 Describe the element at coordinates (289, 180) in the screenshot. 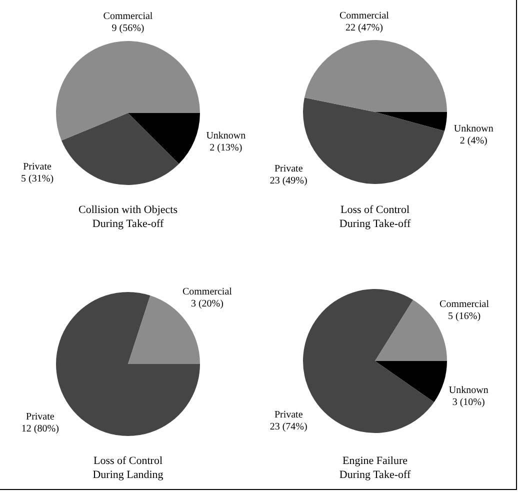

I see `data-label: 23 (49%)` at that location.